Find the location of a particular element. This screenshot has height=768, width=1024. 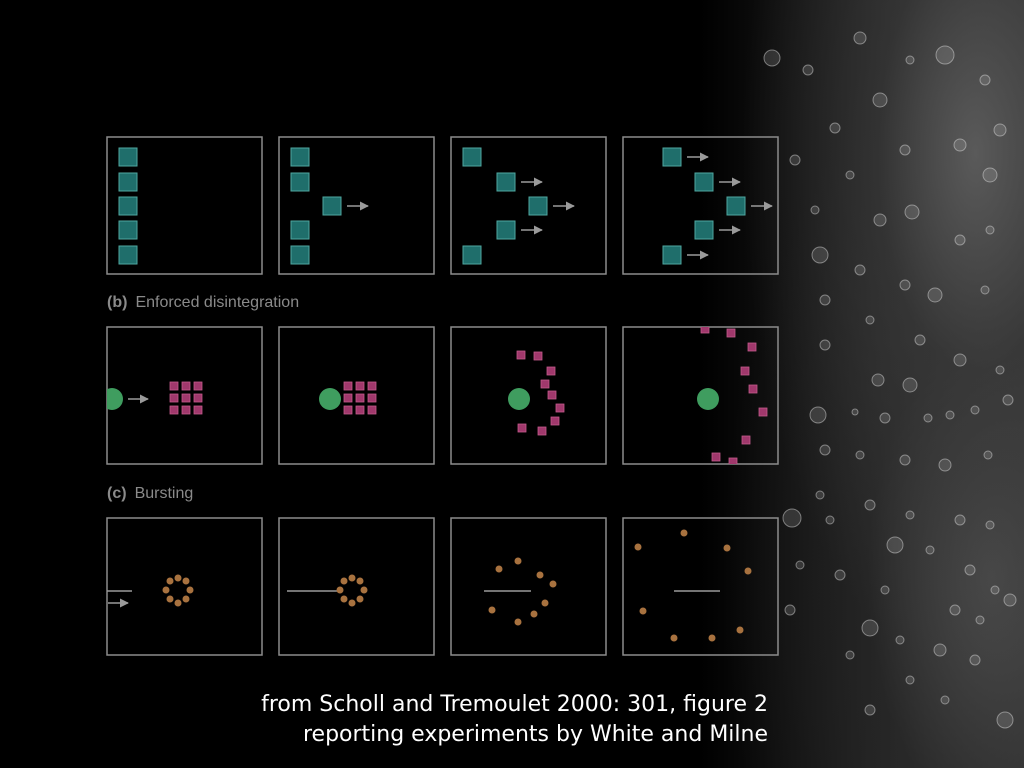

row-b-title: Enforced disintegration is located at coordinates (217, 302).